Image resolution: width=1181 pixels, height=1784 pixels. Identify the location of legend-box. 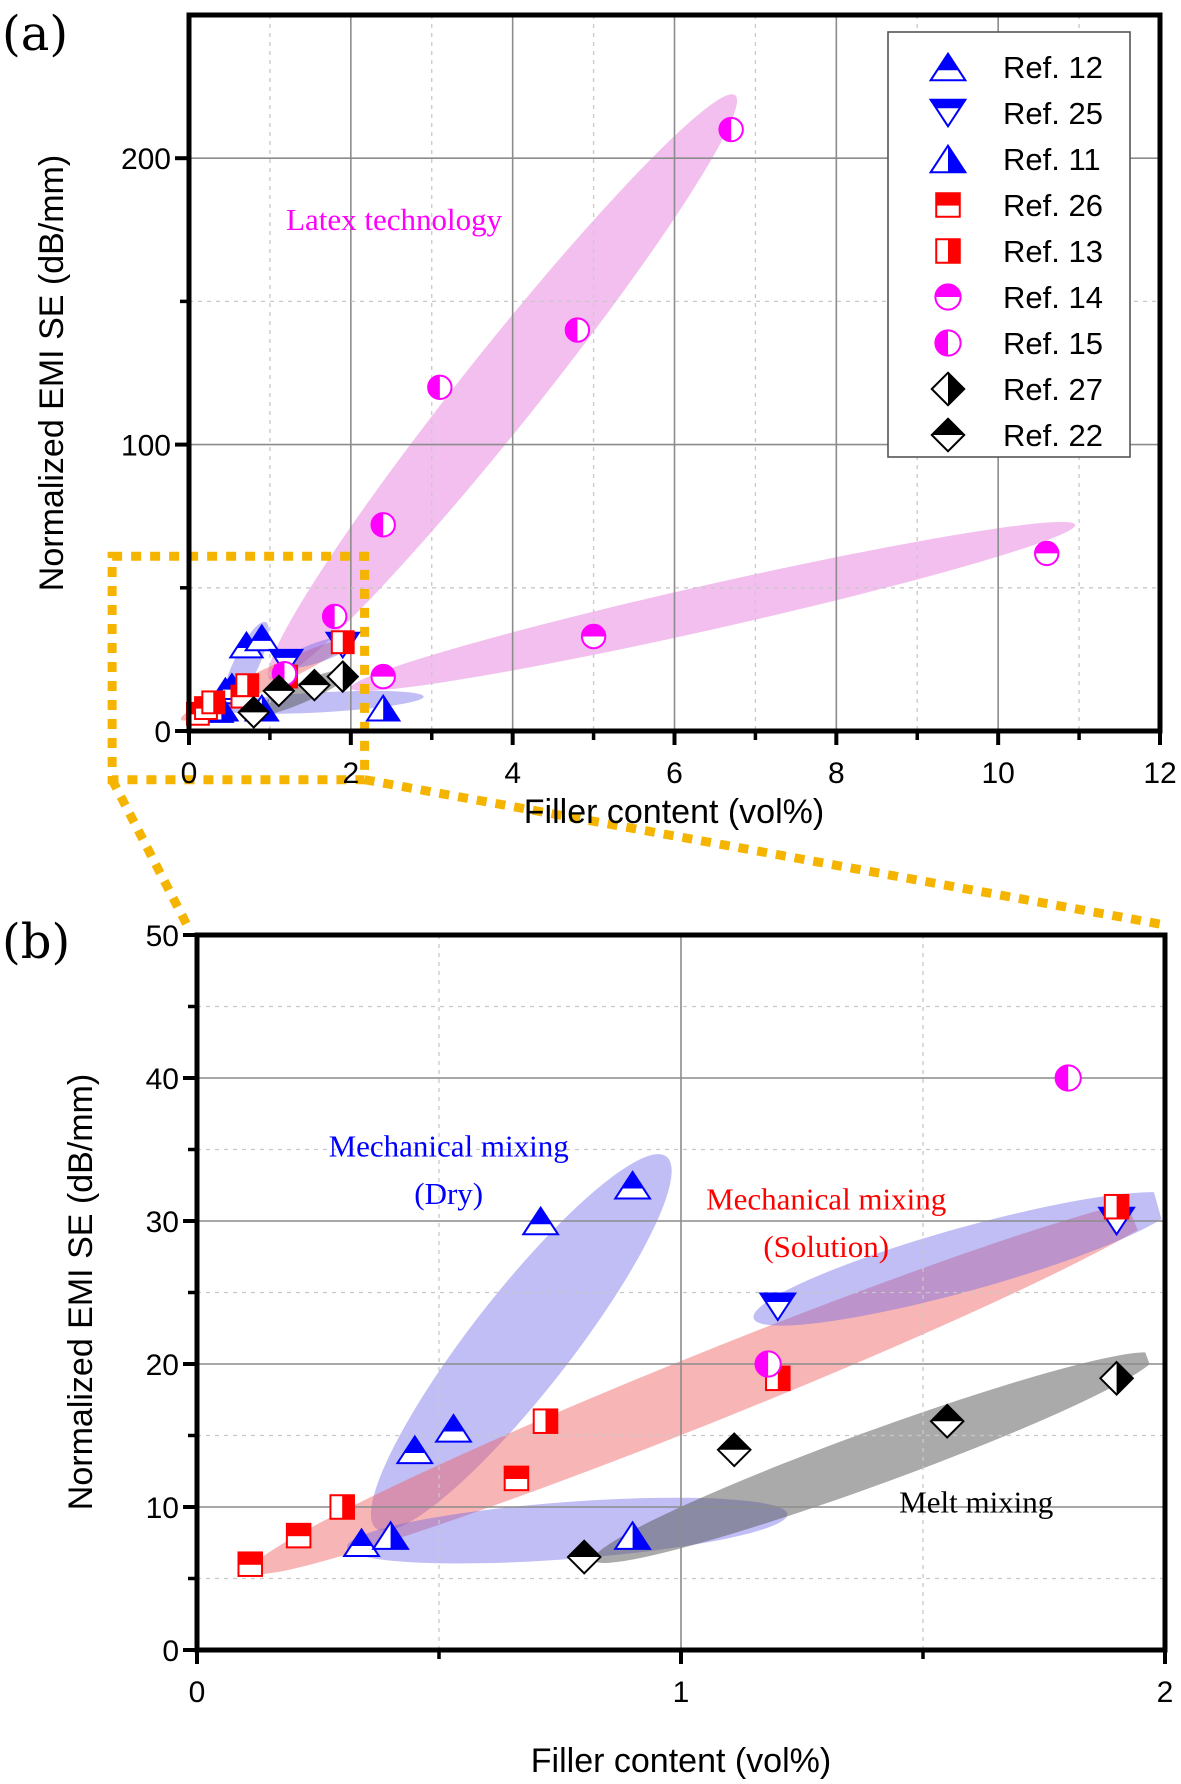
(1009, 244).